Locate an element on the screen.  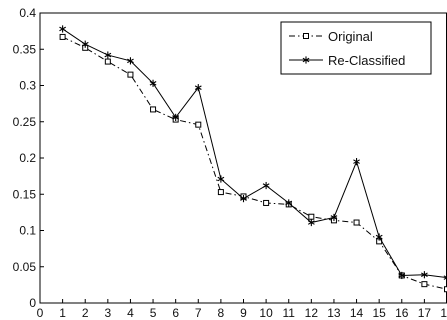
x-tick-label: 5 is located at coordinates (153, 313).